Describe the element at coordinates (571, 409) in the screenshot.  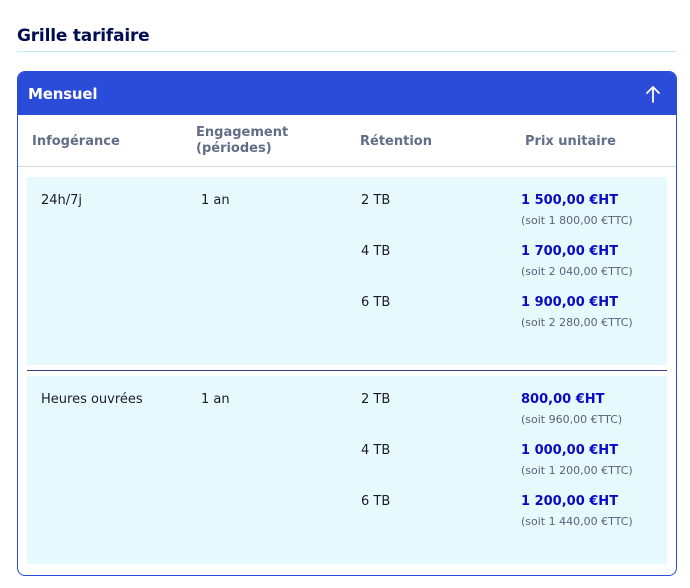
I see `price-cell: 800,00 €HT (soit 960,00 €TTC)` at that location.